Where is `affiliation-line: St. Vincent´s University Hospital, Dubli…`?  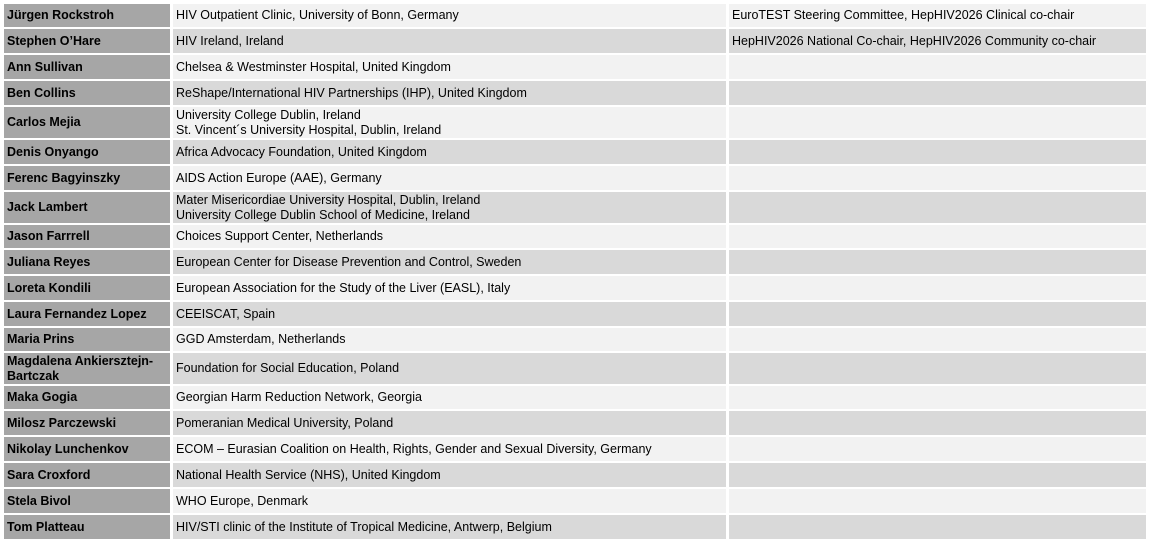
affiliation-line: St. Vincent´s University Hospital, Dubli… is located at coordinates (309, 129).